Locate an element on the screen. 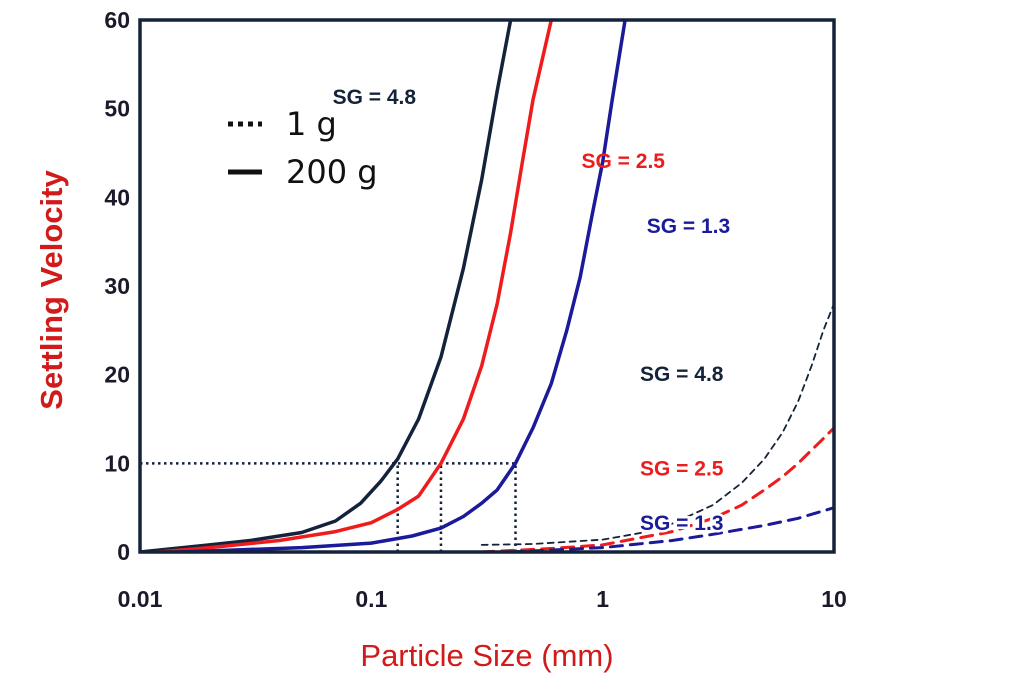 The width and height of the screenshot is (1017, 690). y-tick-label: 20 is located at coordinates (117, 375).